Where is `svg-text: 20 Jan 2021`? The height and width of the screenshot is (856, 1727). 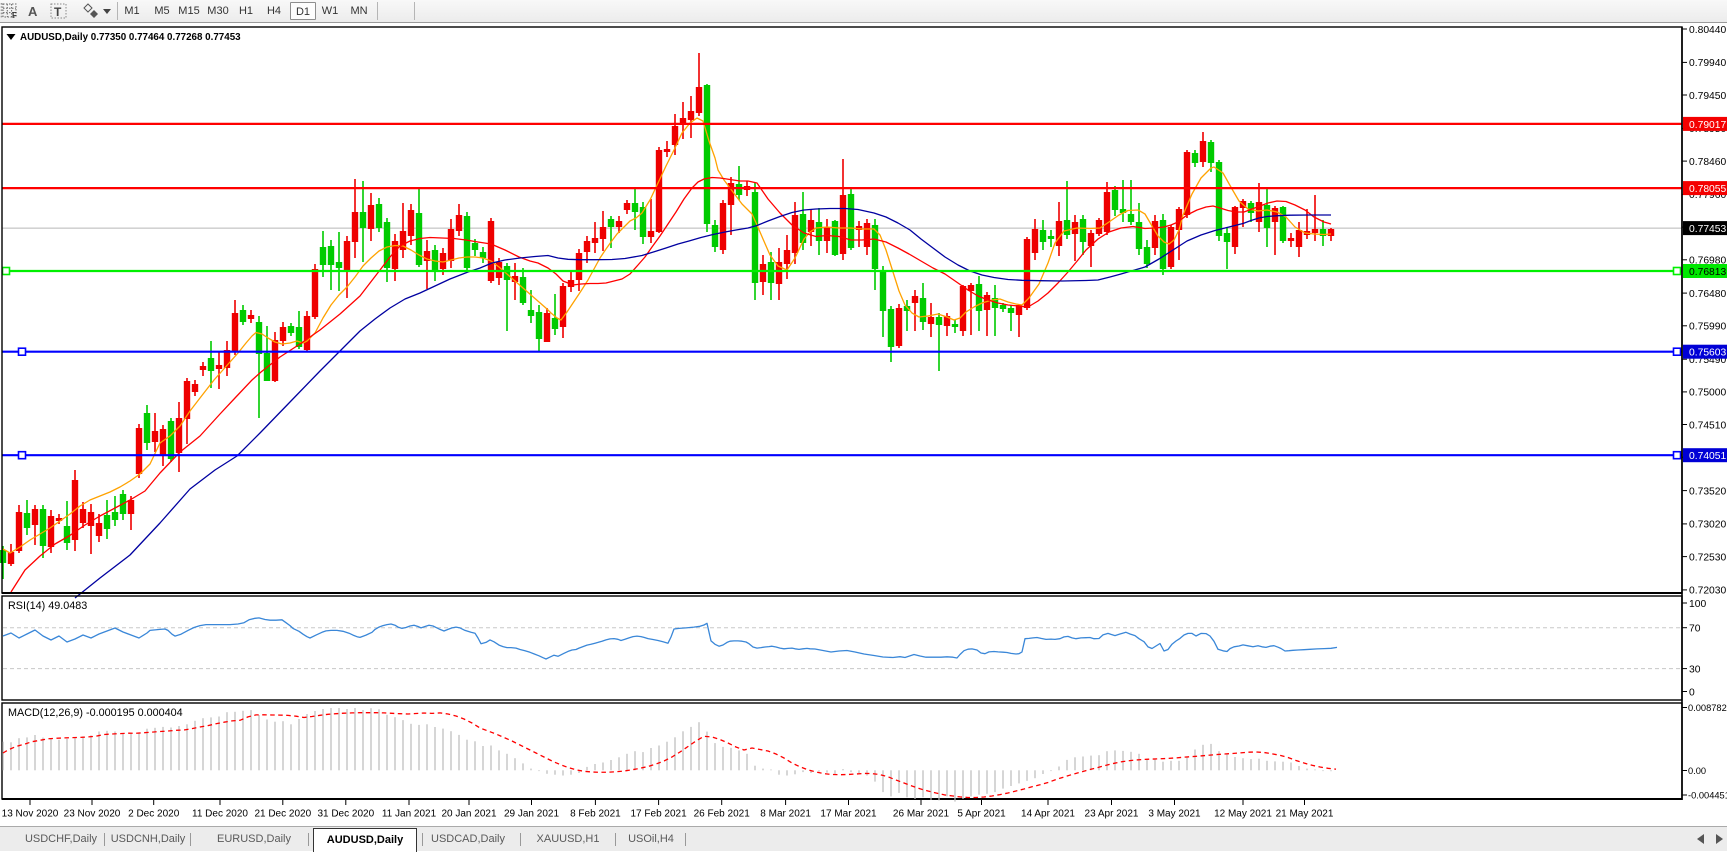
svg-text: 20 Jan 2021 is located at coordinates (468, 814).